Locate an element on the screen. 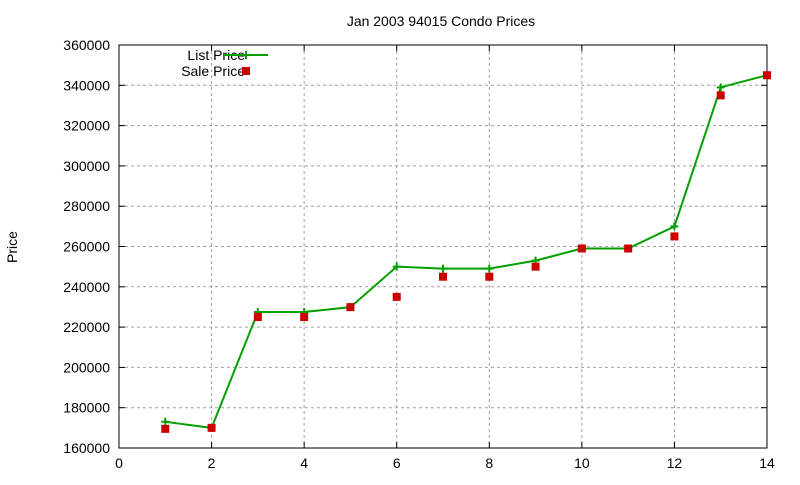  legend: List Price Sale Price is located at coordinates (224, 63).